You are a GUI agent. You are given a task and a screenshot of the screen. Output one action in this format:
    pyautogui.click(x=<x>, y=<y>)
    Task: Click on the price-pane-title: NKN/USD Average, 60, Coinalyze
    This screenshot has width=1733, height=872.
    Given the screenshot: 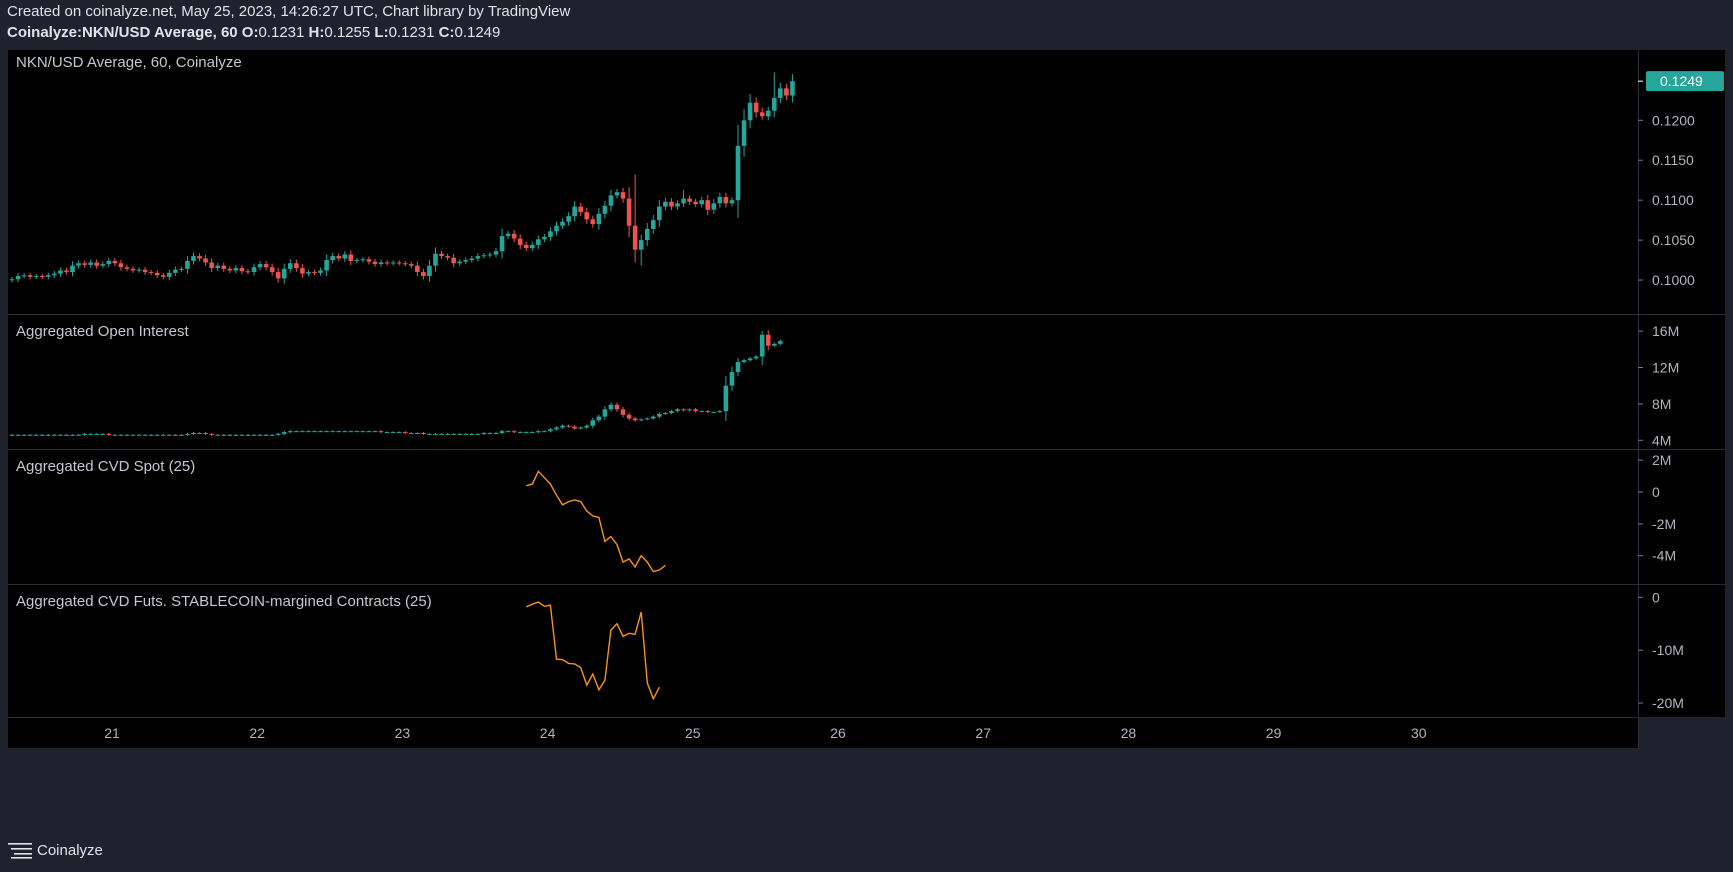 What is the action you would take?
    pyautogui.click(x=129, y=62)
    